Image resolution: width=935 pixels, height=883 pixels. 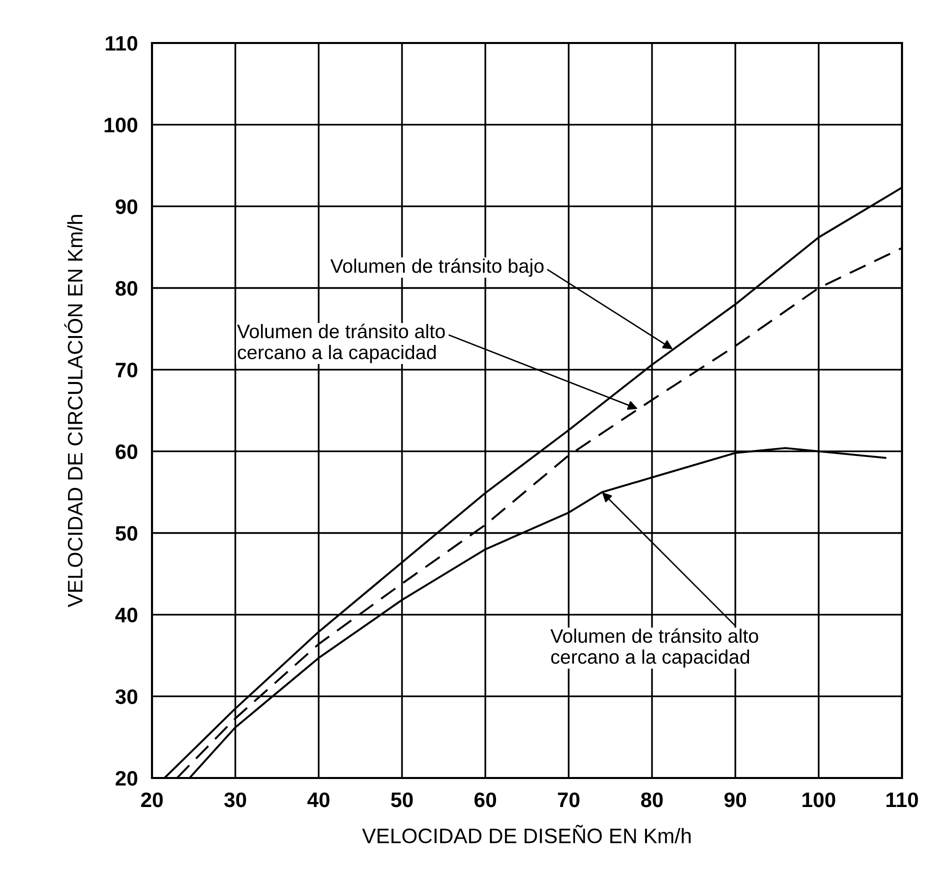 I want to click on y-tick-label: 30, so click(x=126, y=696).